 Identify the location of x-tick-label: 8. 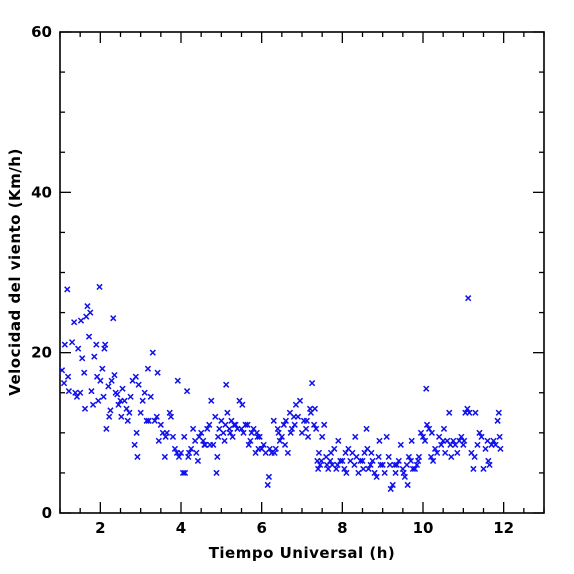
(342, 528).